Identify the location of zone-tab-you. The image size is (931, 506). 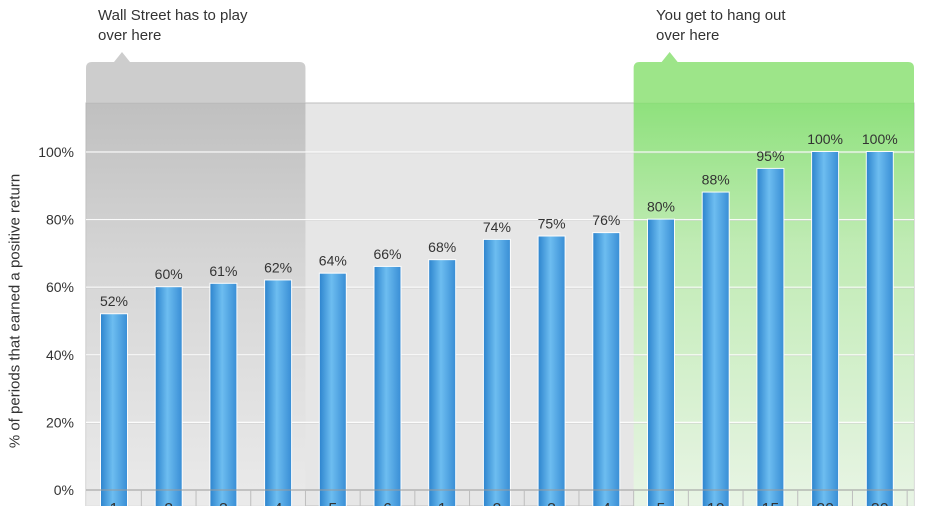
(773, 77).